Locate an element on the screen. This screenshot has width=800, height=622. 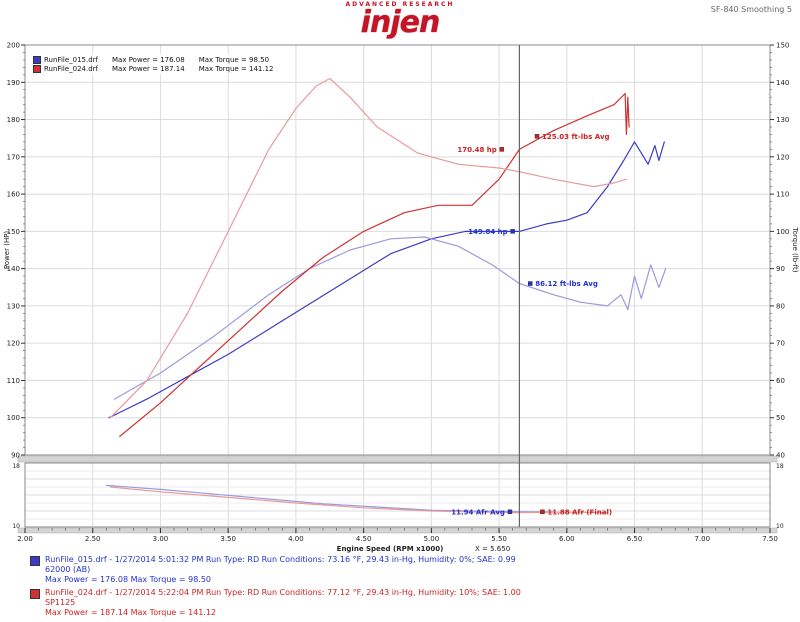
annotation-label: 125.03 ft-lbs Avg is located at coordinates (576, 137).